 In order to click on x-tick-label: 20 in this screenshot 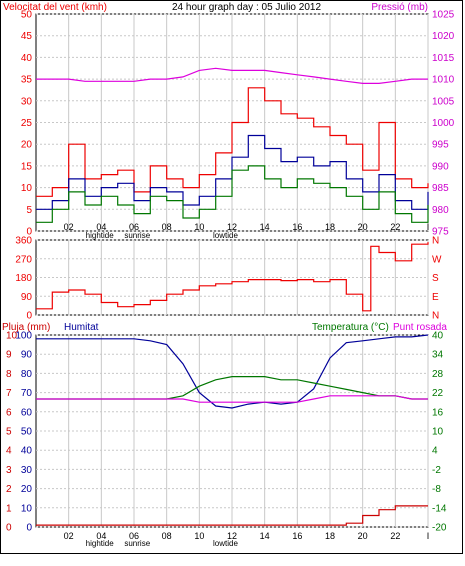, I will do `click(363, 536)`.